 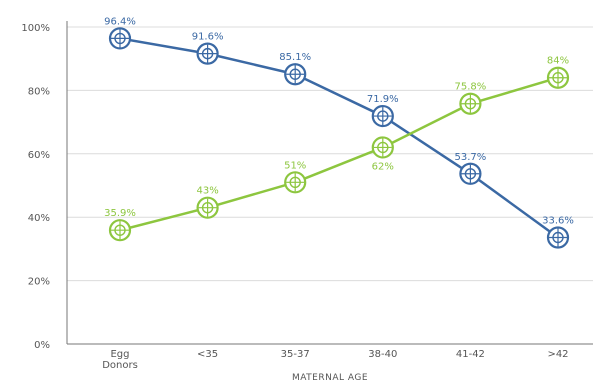 I want to click on x-tick-label: Egg, so click(x=119, y=354).